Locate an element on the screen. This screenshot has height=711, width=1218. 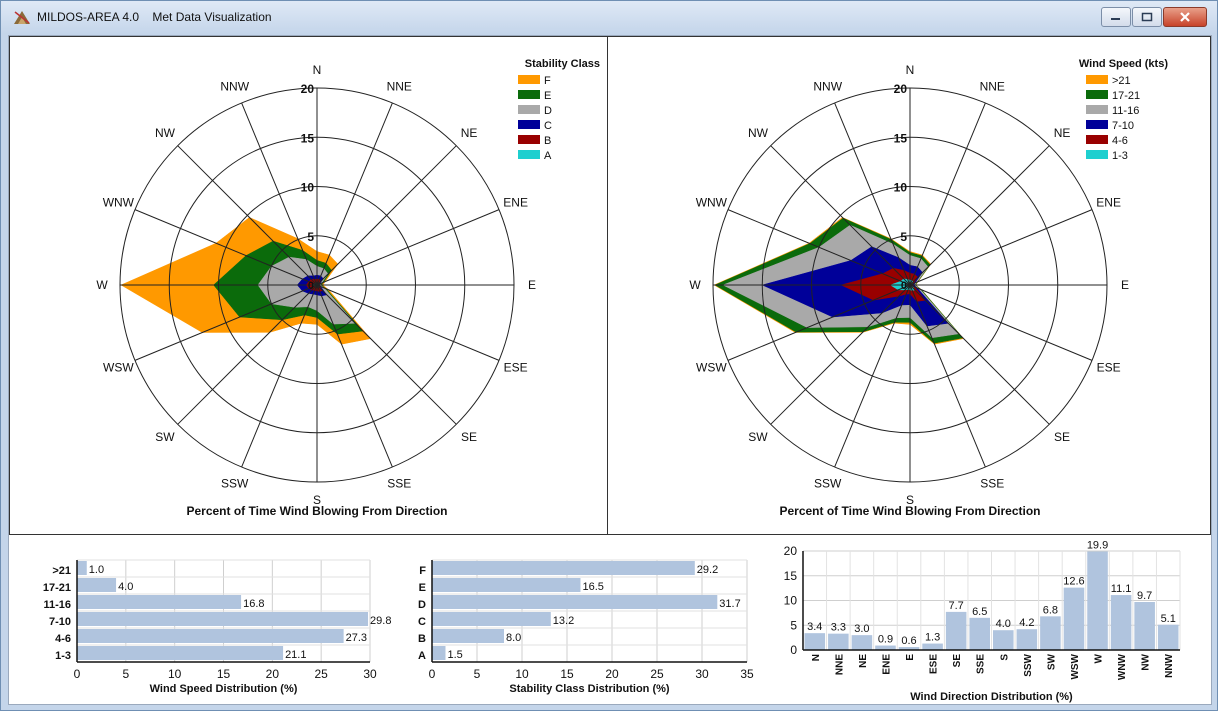
speed-direction-label-NNW: NNW is located at coordinates (827, 86).